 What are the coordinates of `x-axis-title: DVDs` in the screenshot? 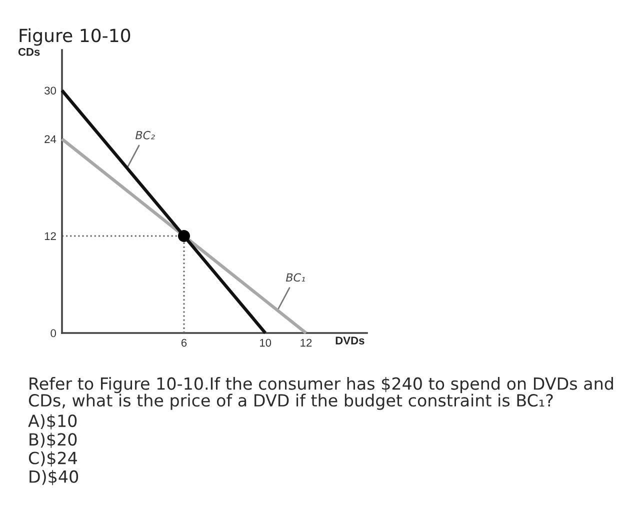 It's located at (350, 340).